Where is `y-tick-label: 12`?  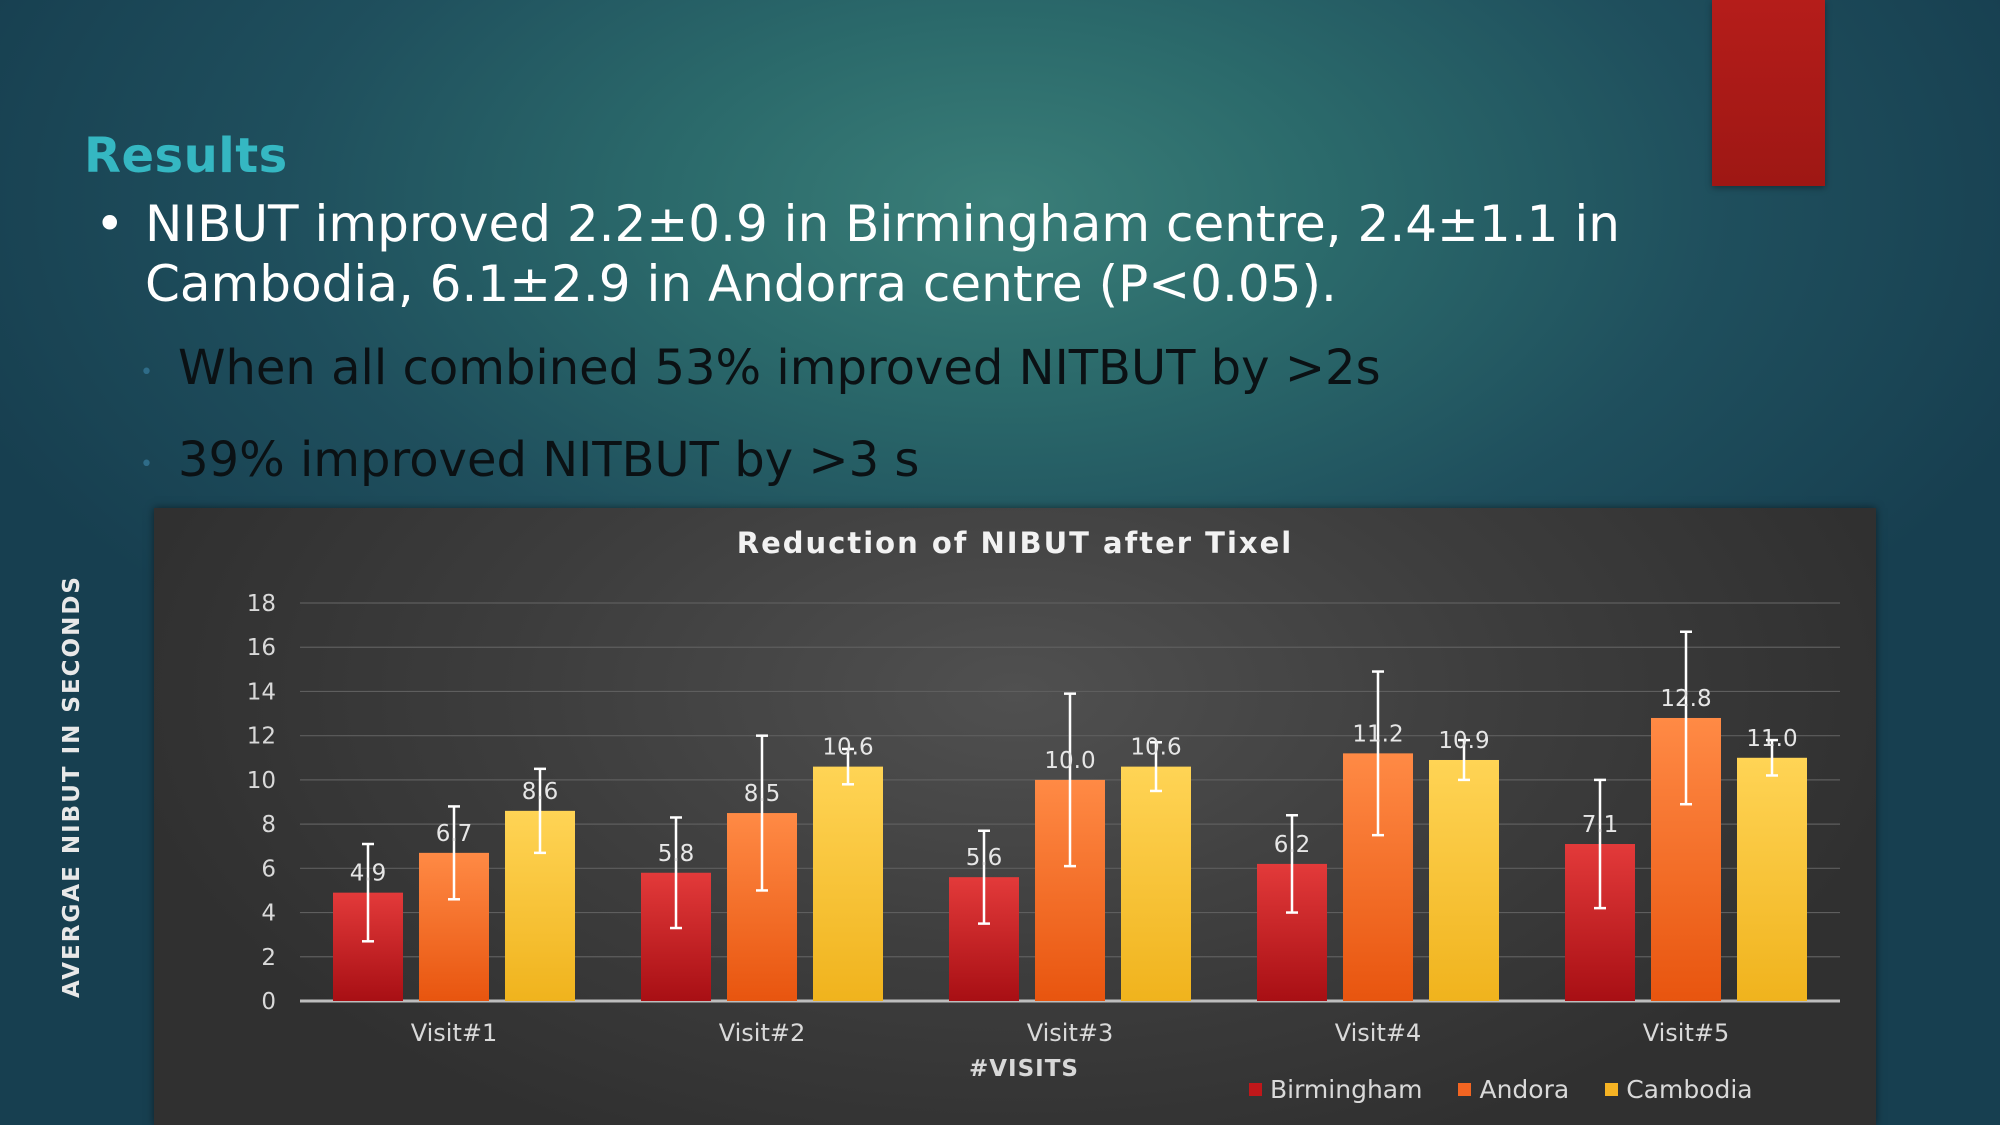 y-tick-label: 12 is located at coordinates (261, 737).